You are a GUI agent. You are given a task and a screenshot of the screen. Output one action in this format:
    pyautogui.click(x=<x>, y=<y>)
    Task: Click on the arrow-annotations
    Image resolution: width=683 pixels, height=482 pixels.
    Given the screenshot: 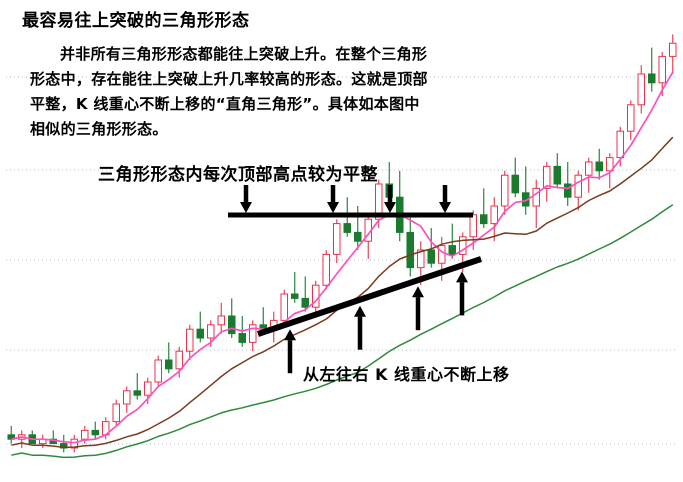 What is the action you would take?
    pyautogui.click(x=354, y=279)
    